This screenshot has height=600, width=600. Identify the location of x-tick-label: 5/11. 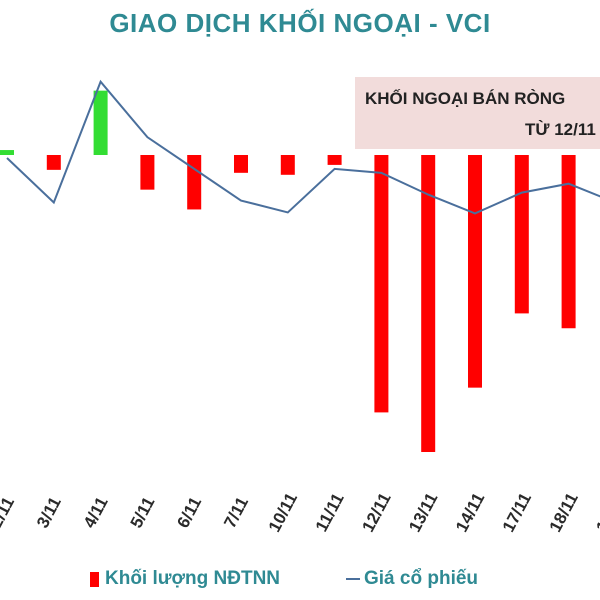
(143, 512).